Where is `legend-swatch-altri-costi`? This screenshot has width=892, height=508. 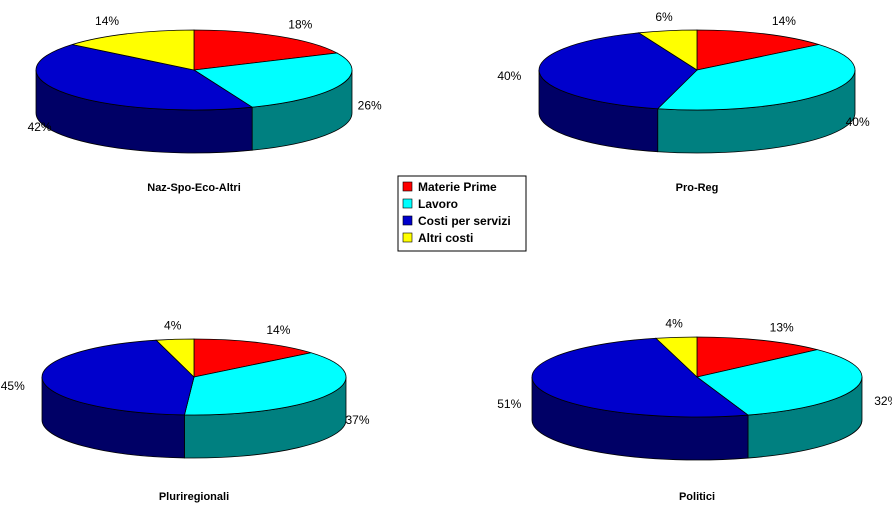
legend-swatch-altri-costi is located at coordinates (407, 237).